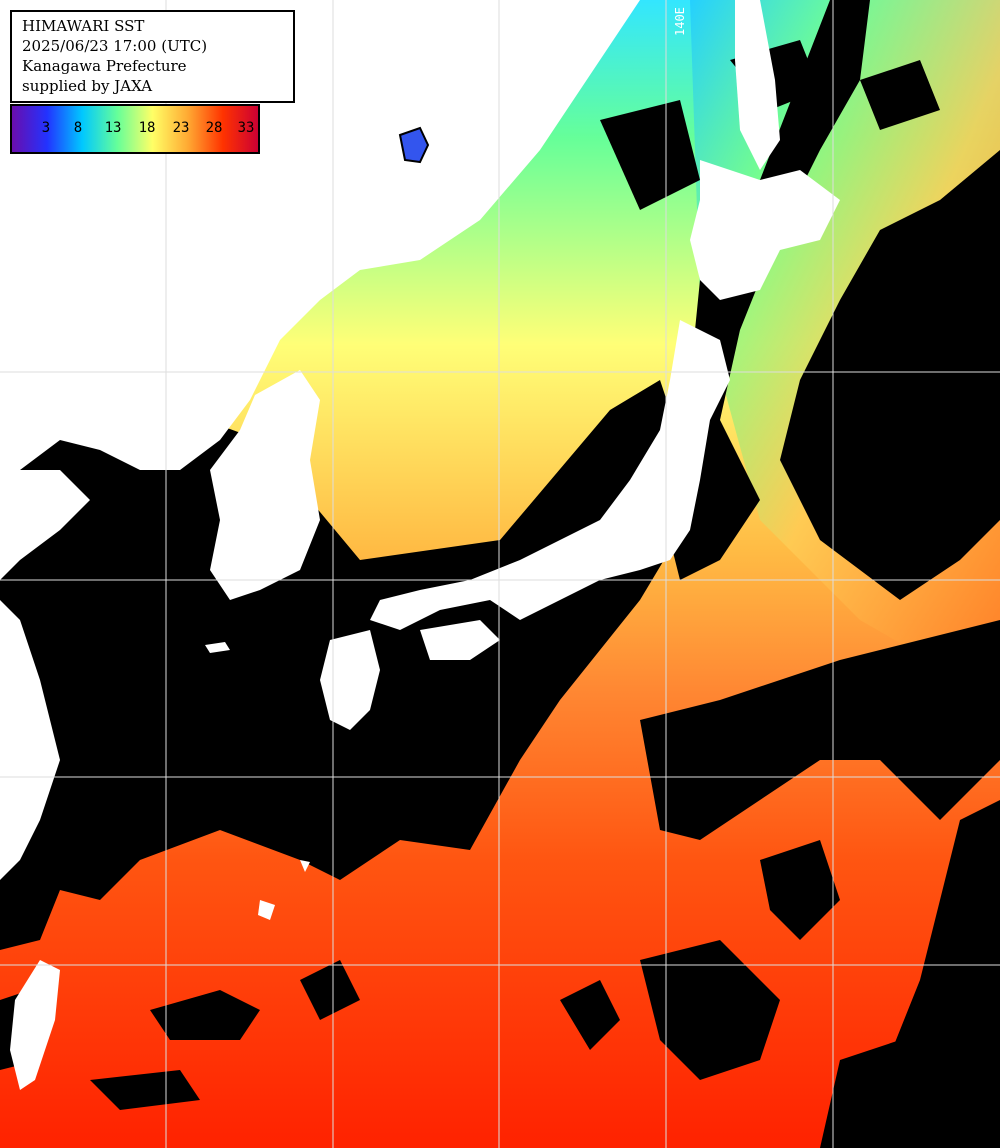 The height and width of the screenshot is (1148, 1000). What do you see at coordinates (104, 66) in the screenshot?
I see `region-name: Kanagawa Prefecture` at bounding box center [104, 66].